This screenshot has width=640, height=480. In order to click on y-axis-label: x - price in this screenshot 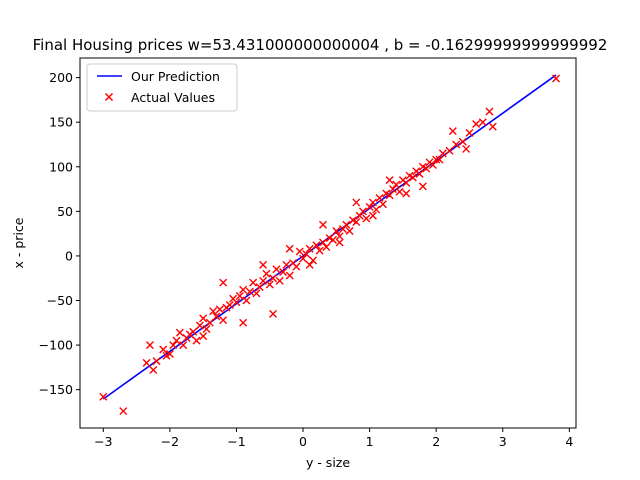, I will do `click(18, 242)`.